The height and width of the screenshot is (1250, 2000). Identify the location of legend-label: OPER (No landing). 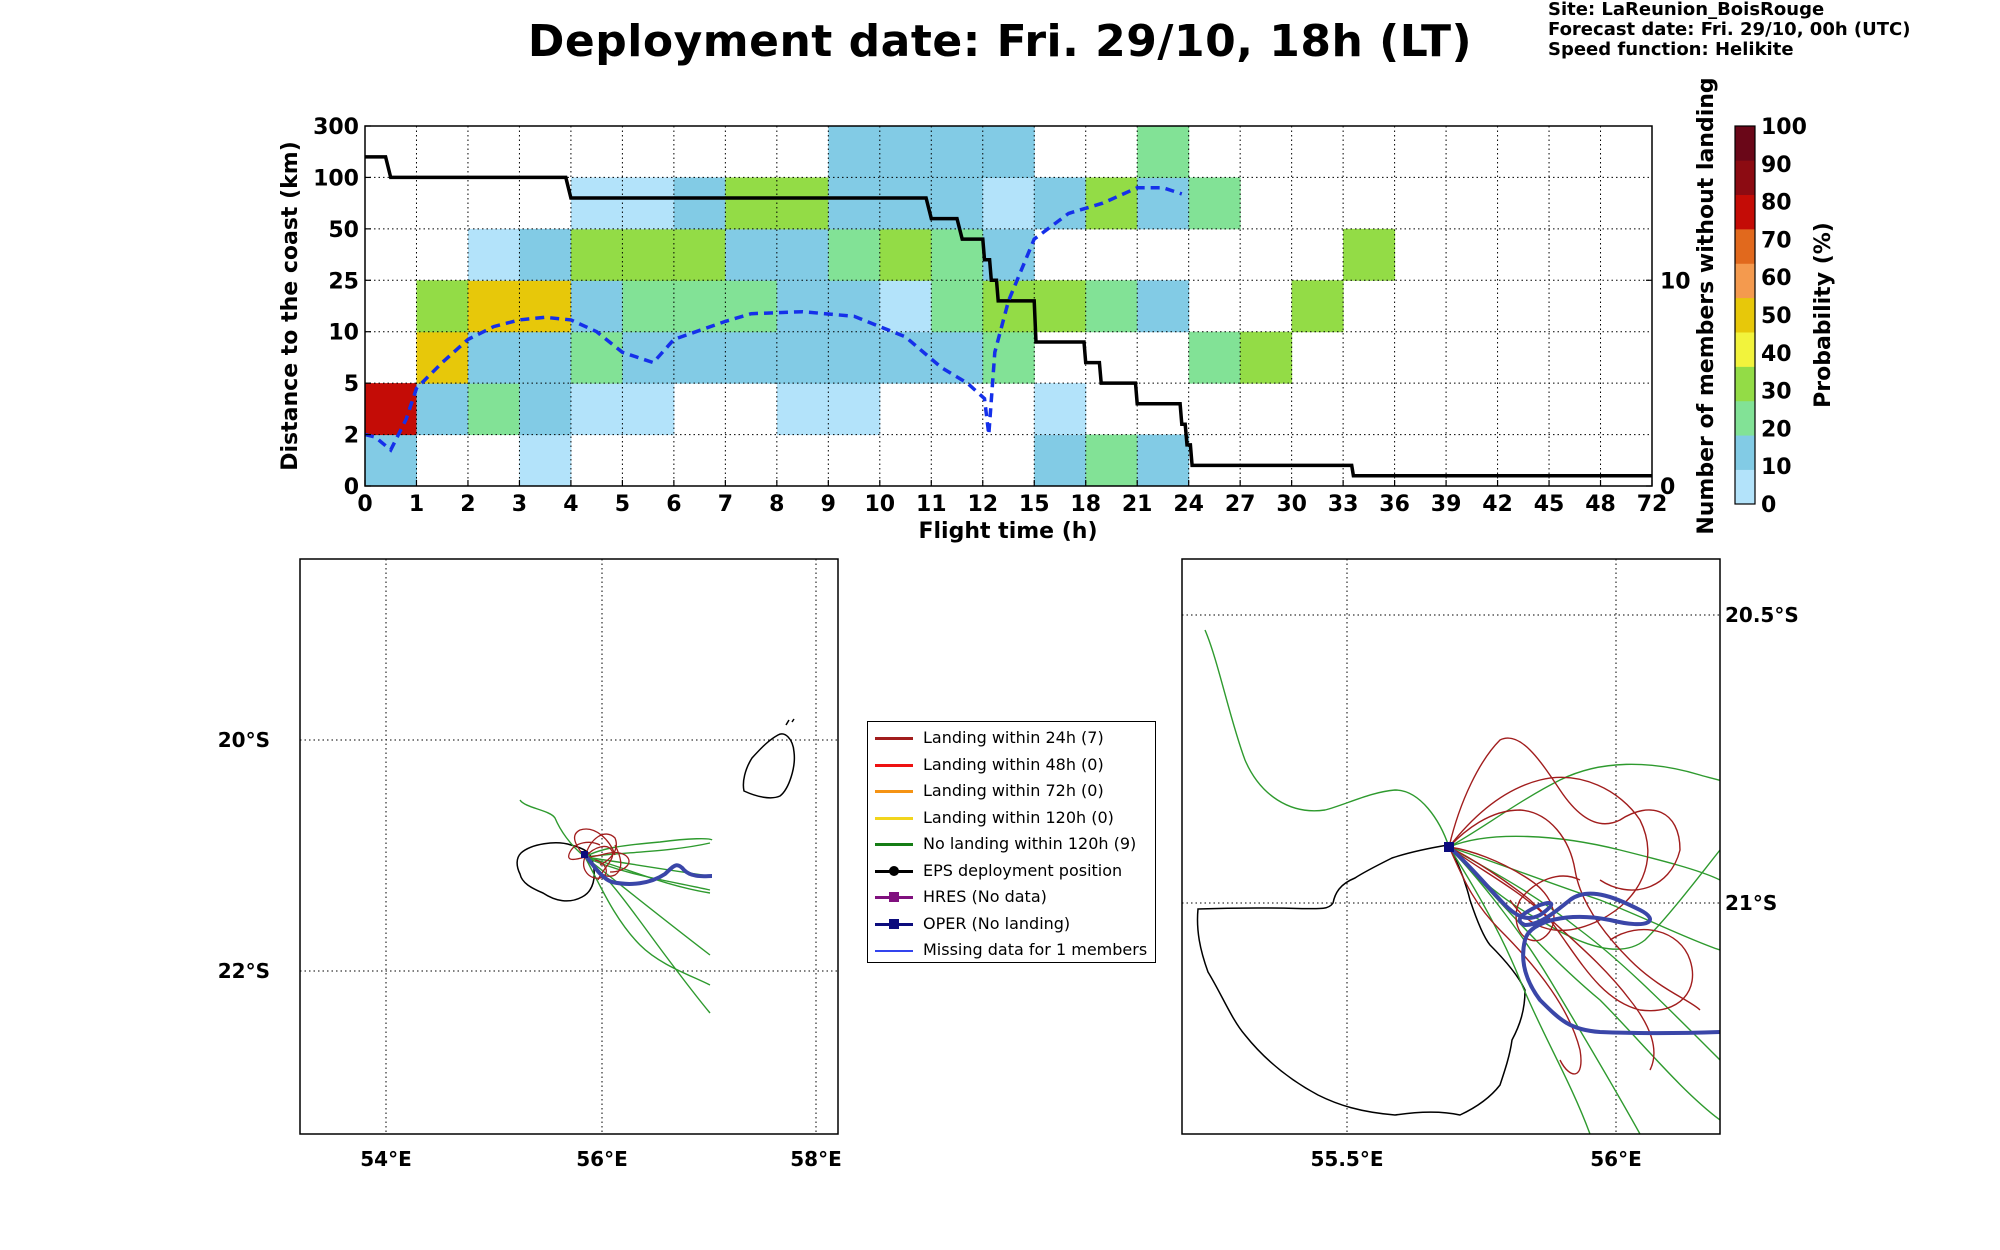
(997, 923).